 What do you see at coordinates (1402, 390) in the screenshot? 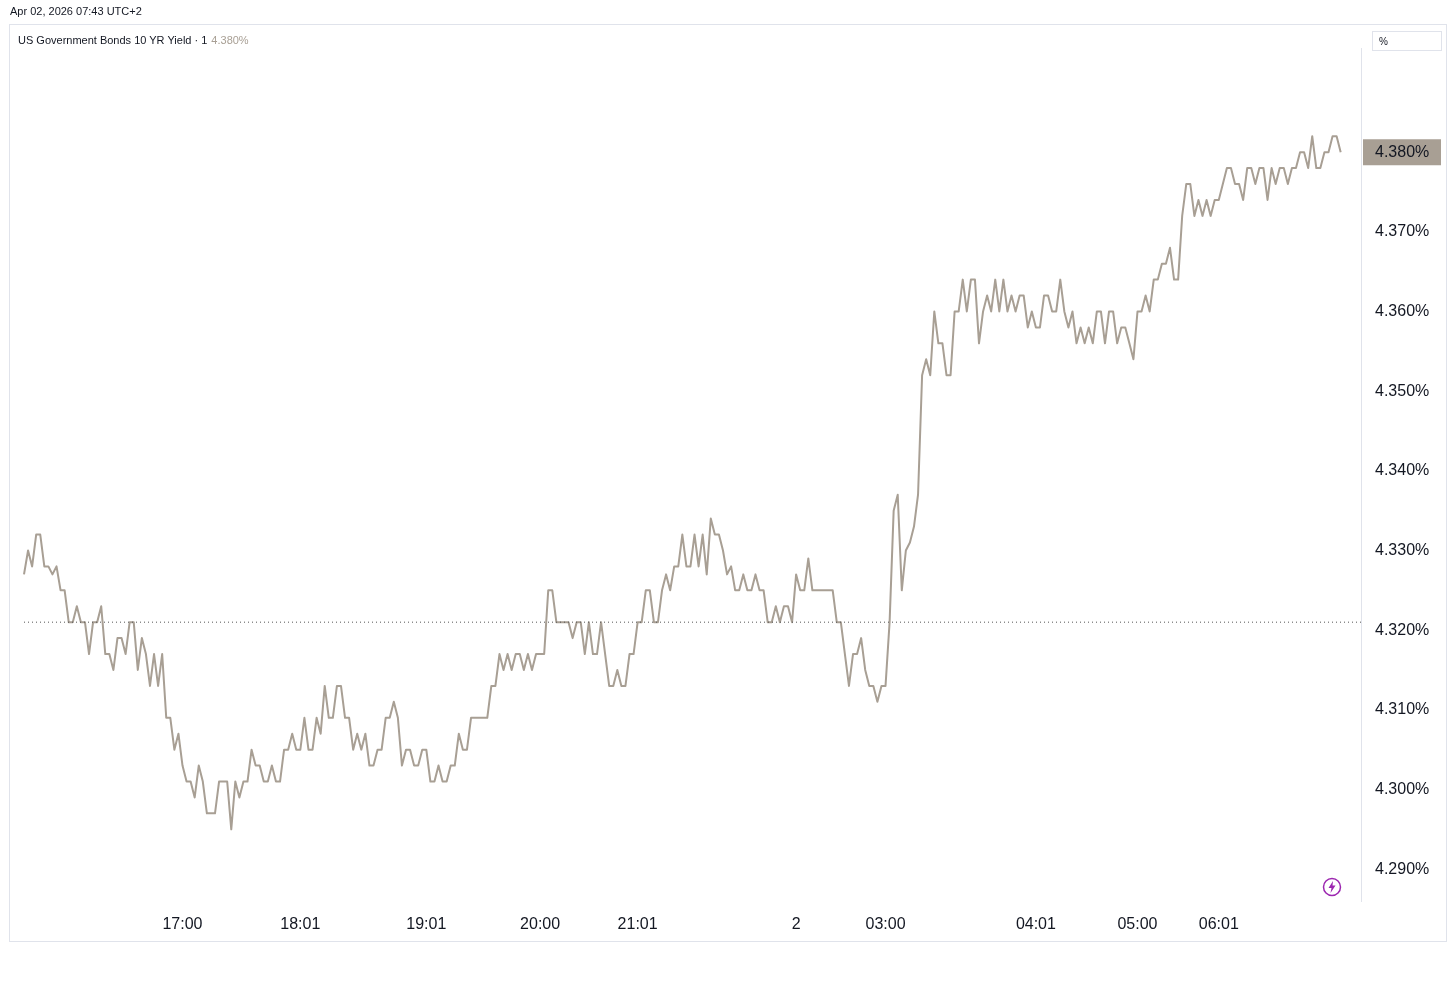
I see `y-tick-label: 4.350%` at bounding box center [1402, 390].